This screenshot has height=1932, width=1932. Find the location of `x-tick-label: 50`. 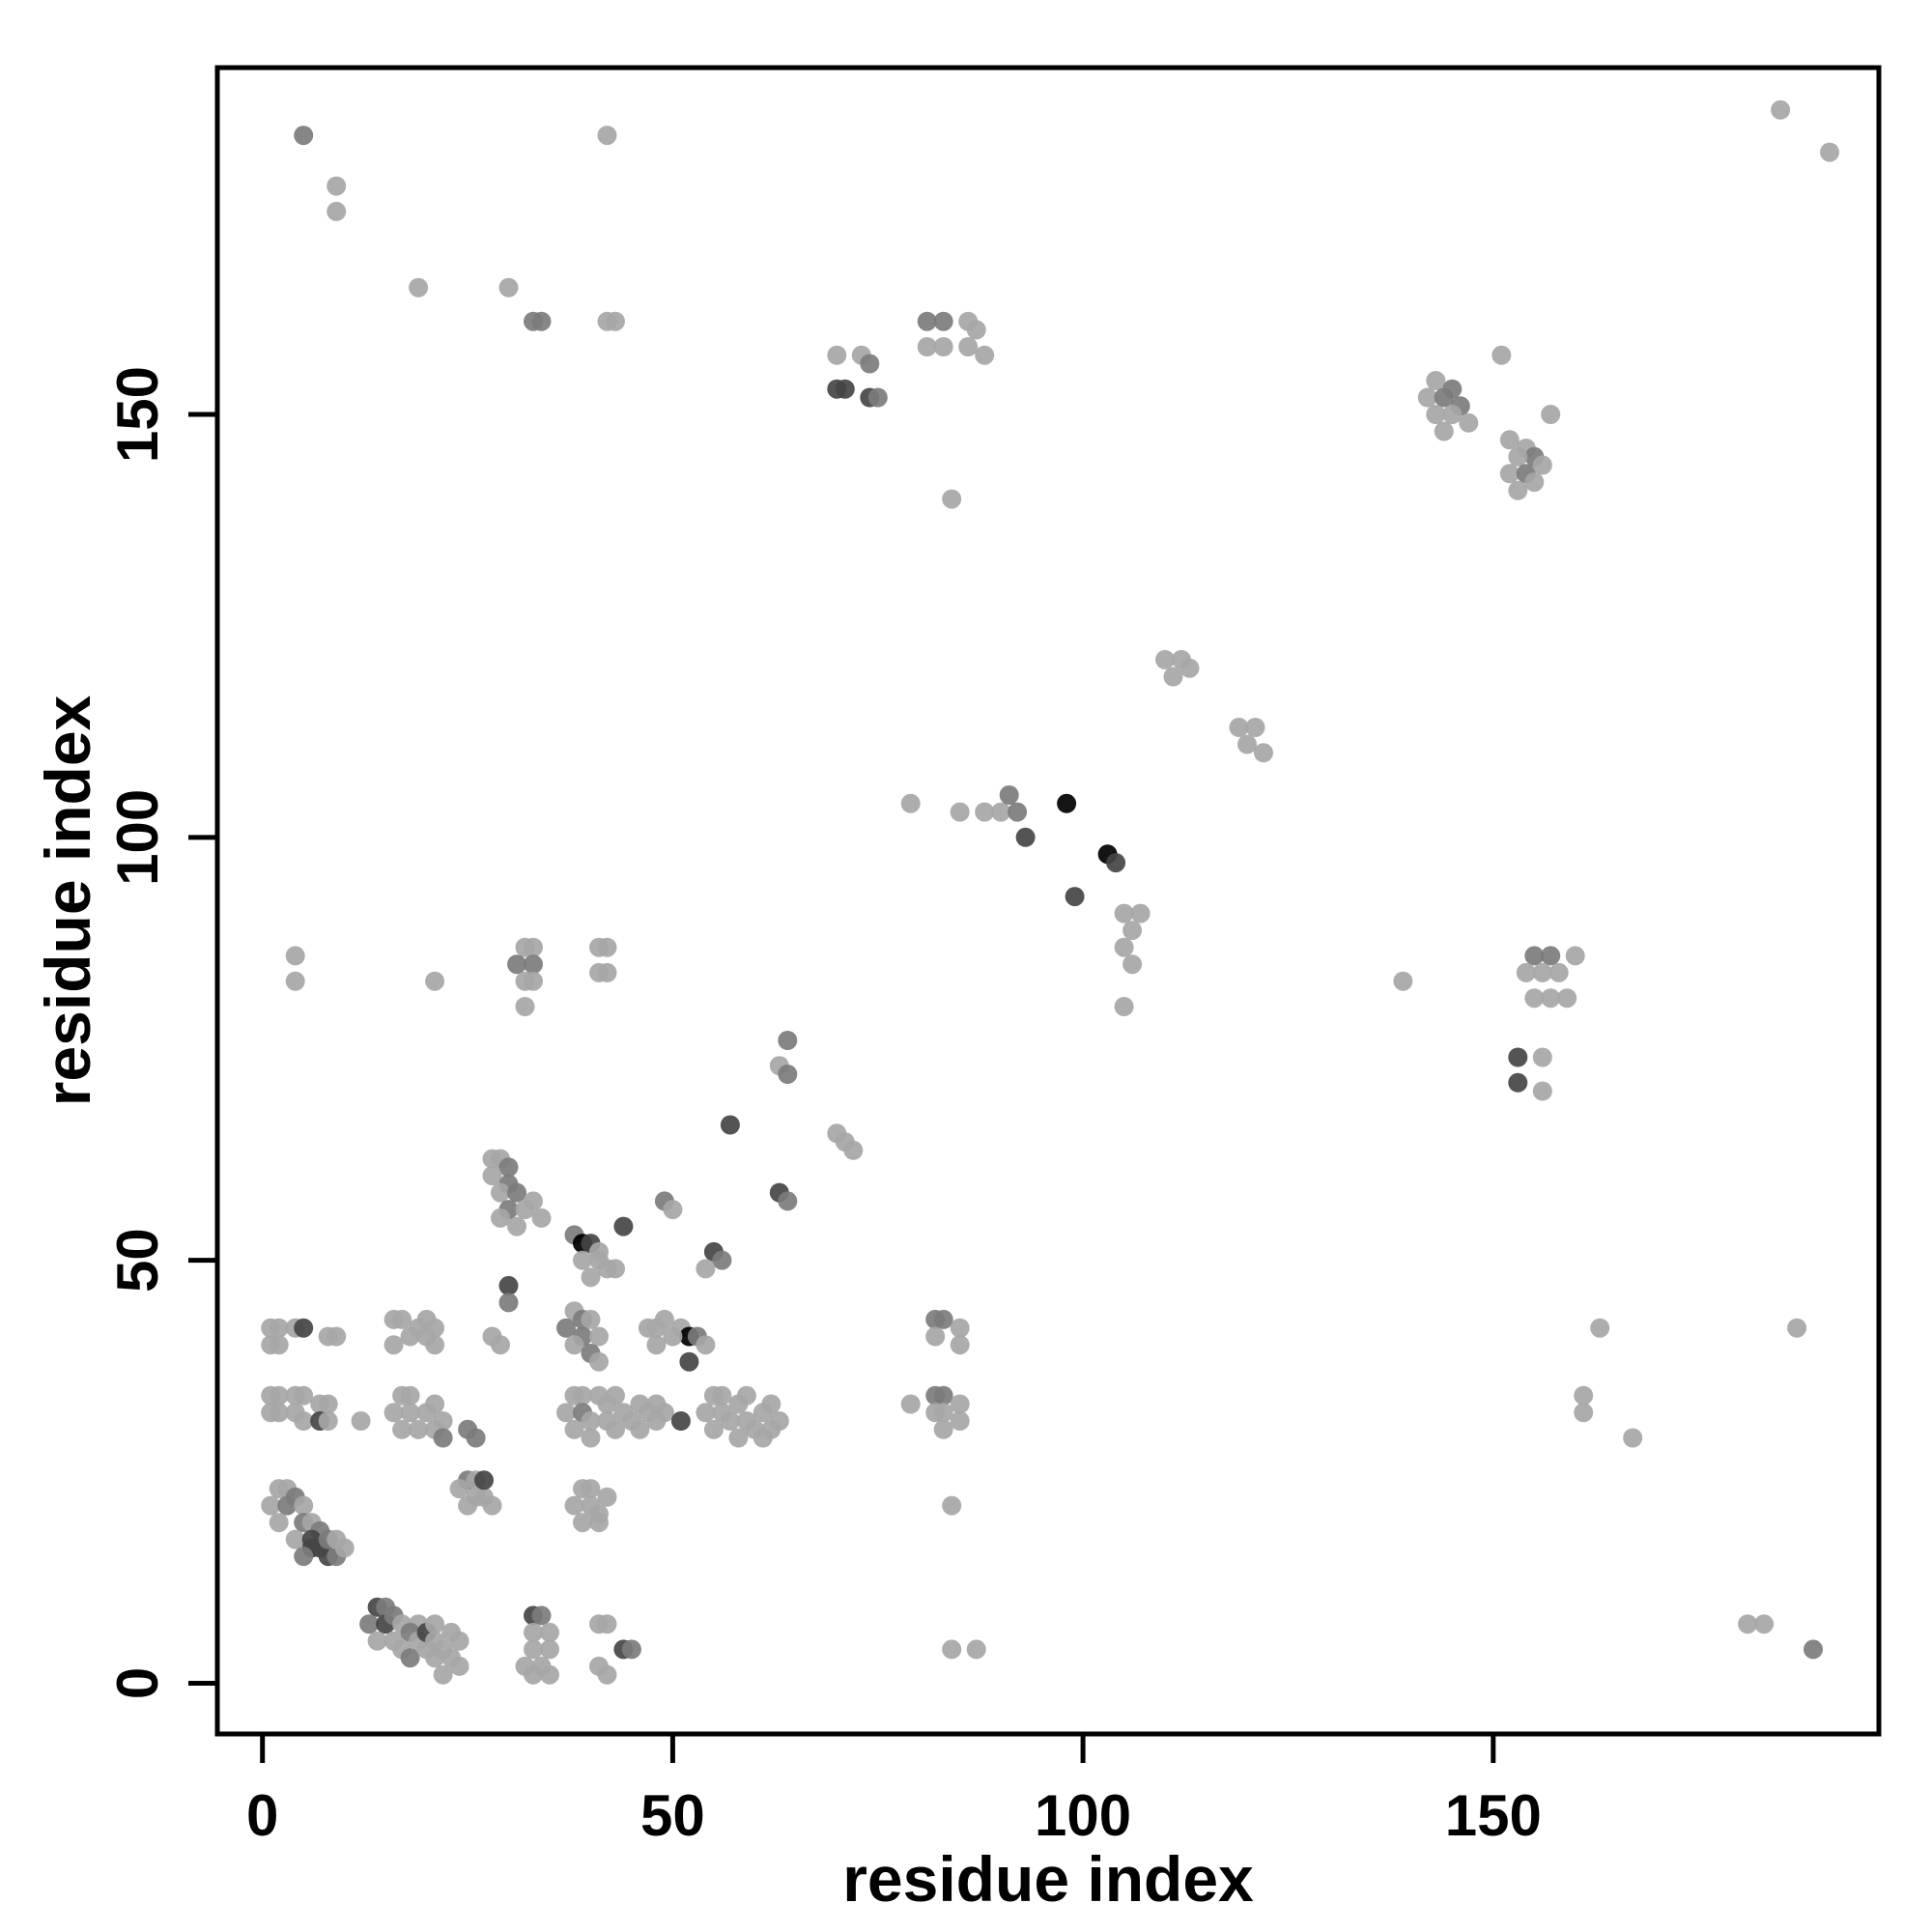

x-tick-label: 50 is located at coordinates (672, 1815).